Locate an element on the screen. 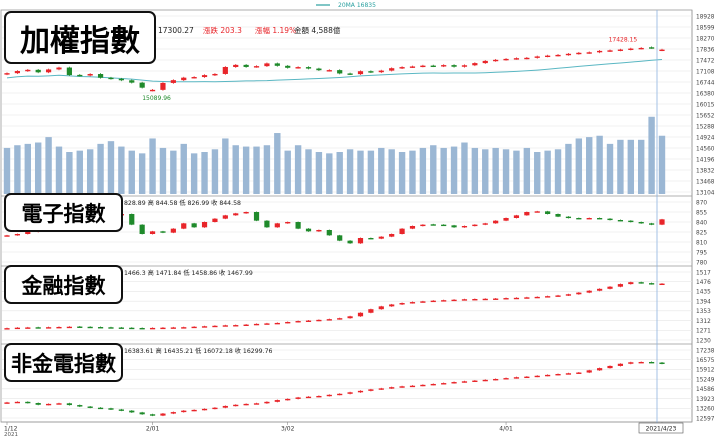  y-tick-label: 15912 is located at coordinates (705, 371).